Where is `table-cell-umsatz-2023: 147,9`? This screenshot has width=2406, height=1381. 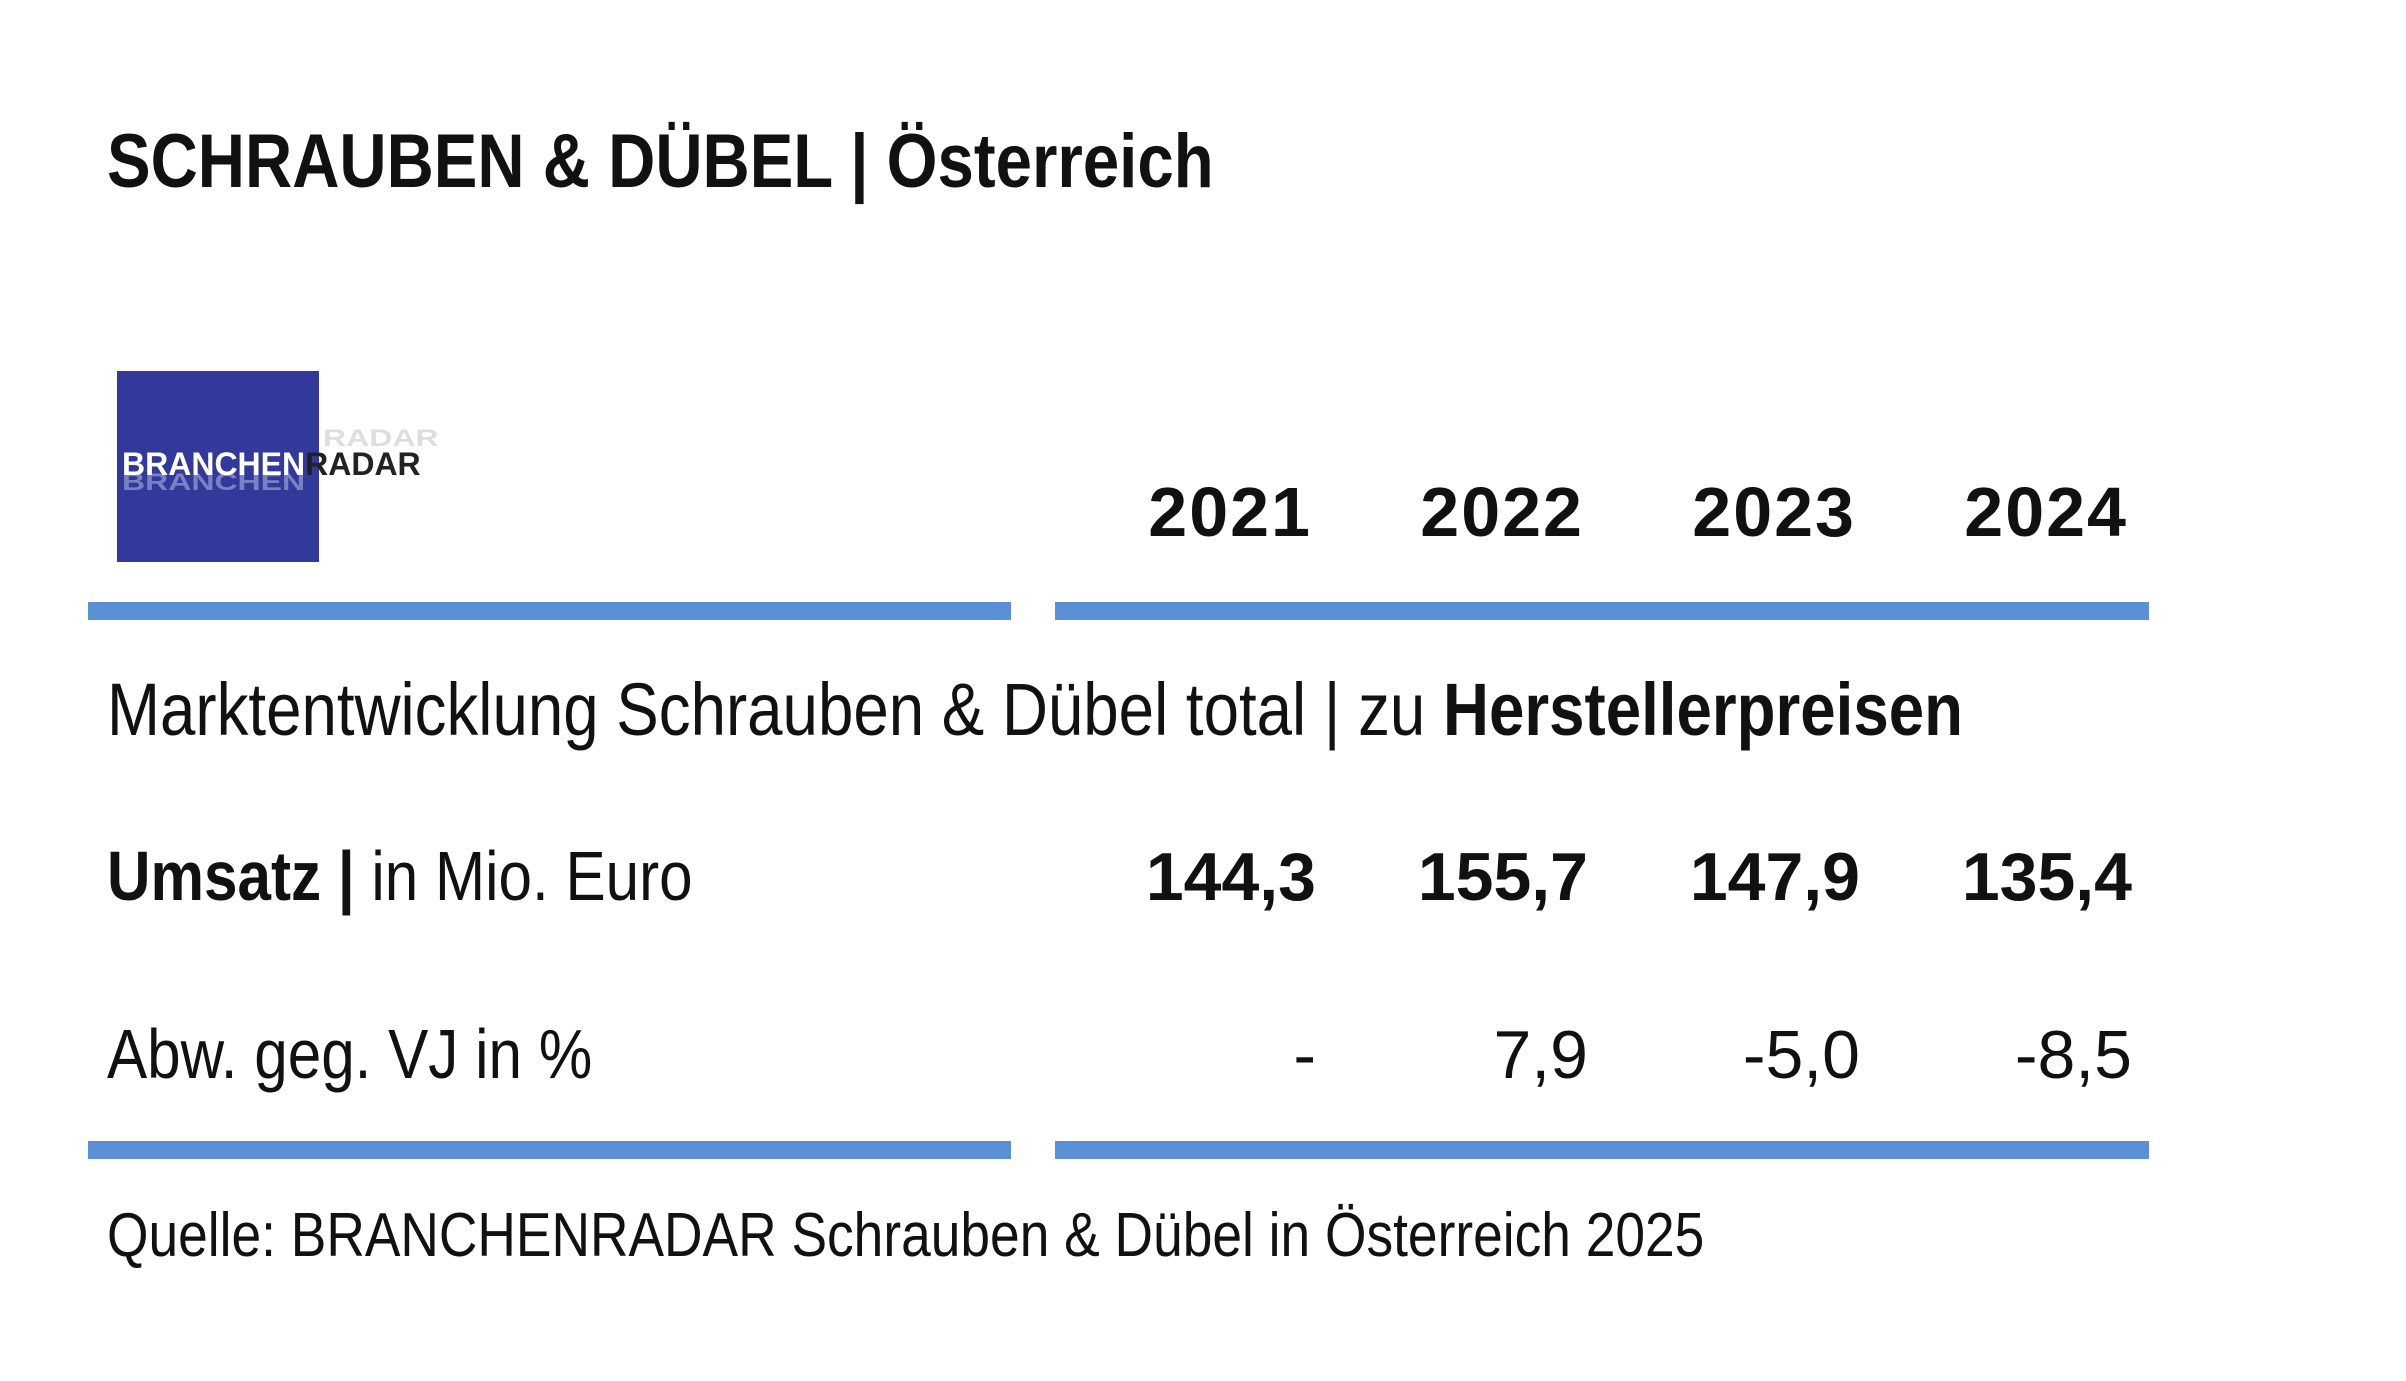 table-cell-umsatz-2023: 147,9 is located at coordinates (1774, 877).